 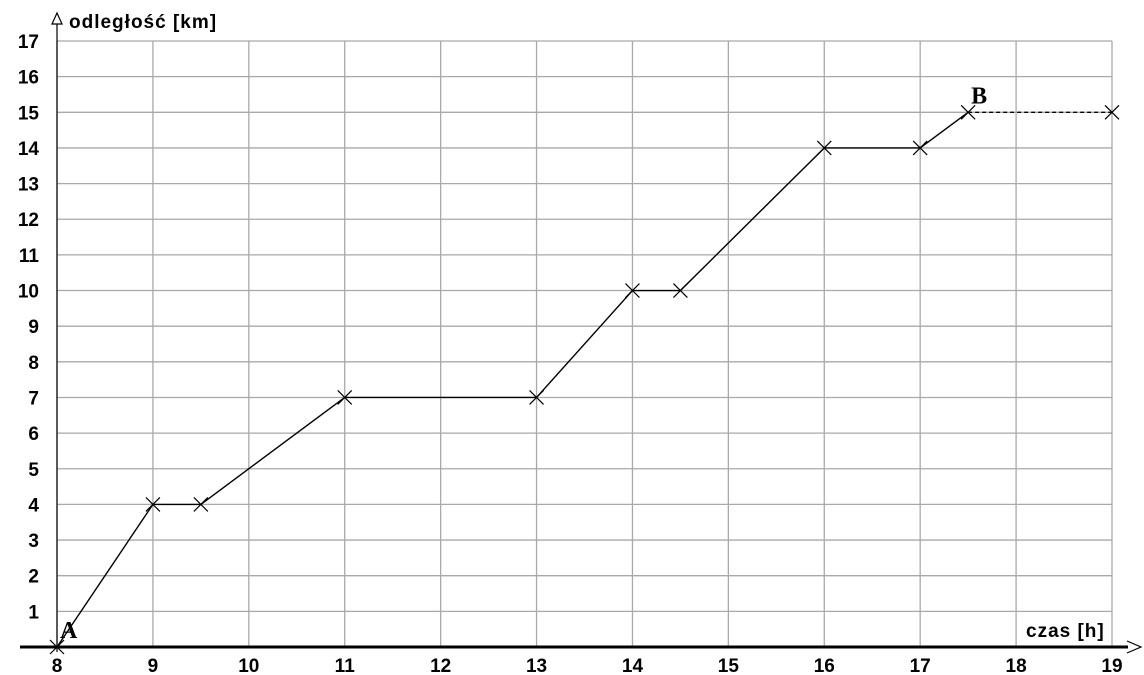 I want to click on y-axis-label: odległość [km], so click(x=143, y=22).